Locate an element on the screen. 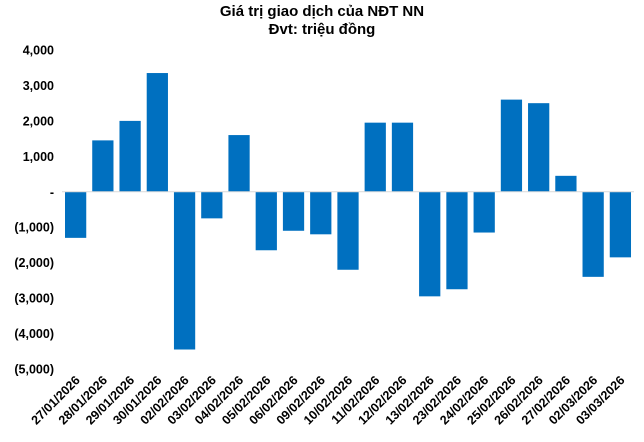 This screenshot has width=644, height=442. y-tick-label: - is located at coordinates (52, 192).